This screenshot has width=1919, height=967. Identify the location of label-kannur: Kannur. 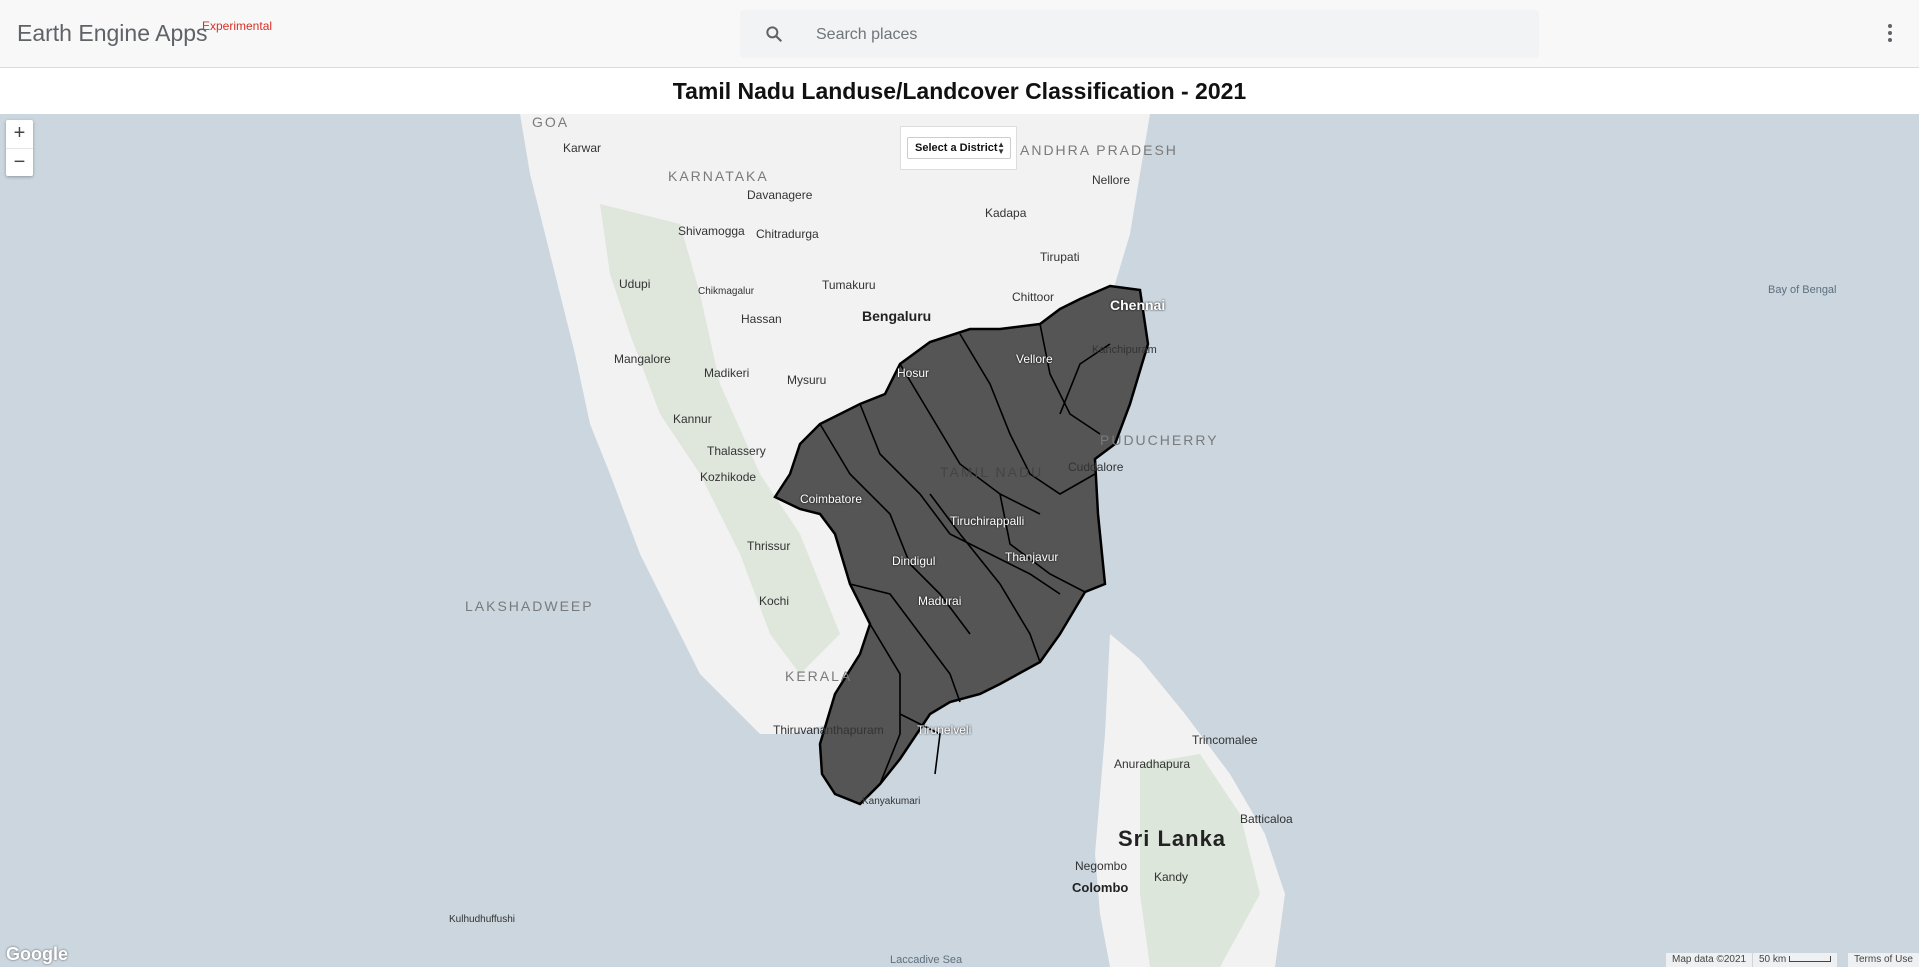
(692, 419).